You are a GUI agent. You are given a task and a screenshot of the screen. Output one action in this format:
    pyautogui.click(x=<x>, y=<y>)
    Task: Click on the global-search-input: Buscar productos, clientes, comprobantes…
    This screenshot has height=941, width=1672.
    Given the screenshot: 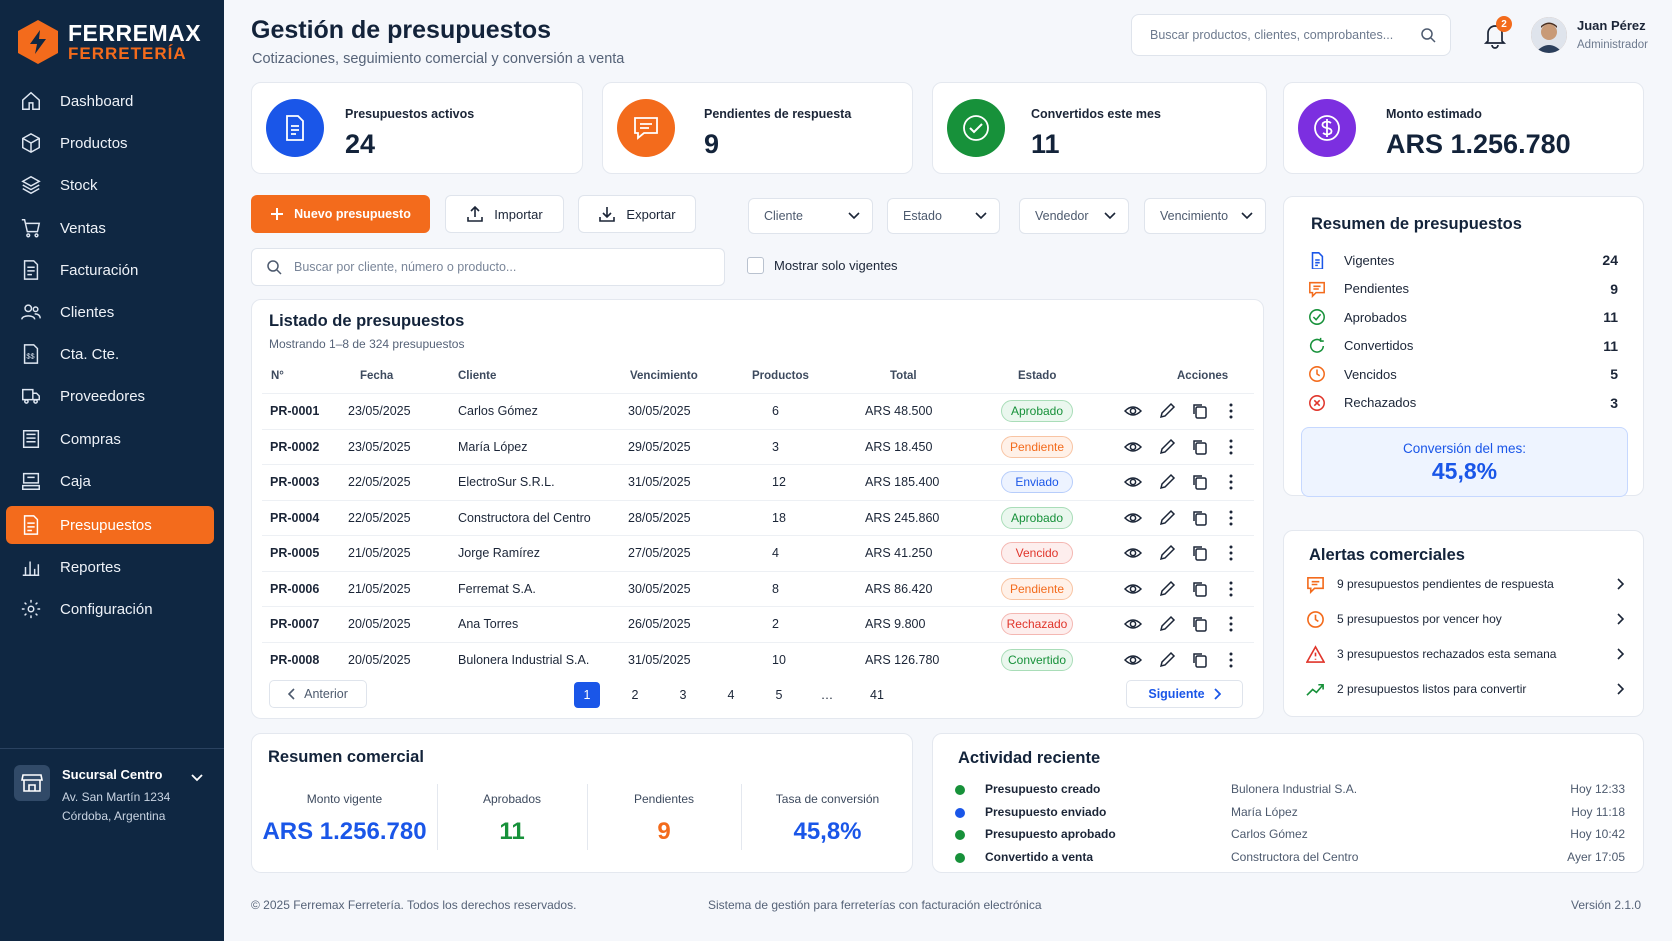 What is the action you would take?
    pyautogui.click(x=1291, y=35)
    